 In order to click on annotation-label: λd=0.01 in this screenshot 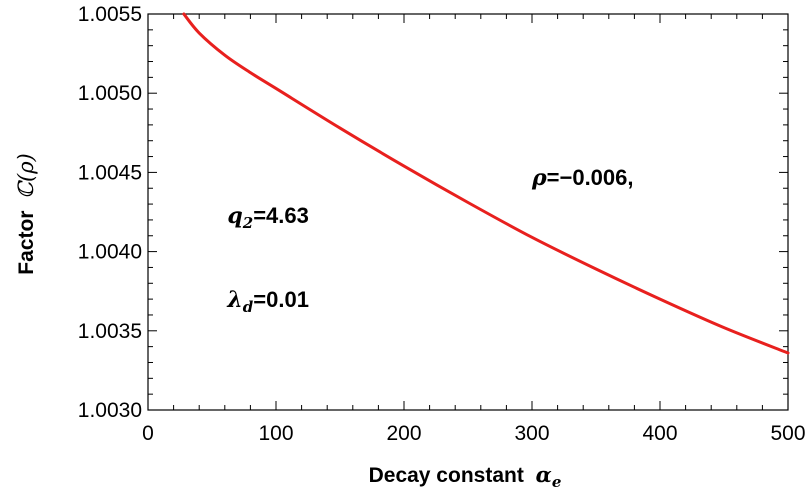, I will do `click(267, 301)`.